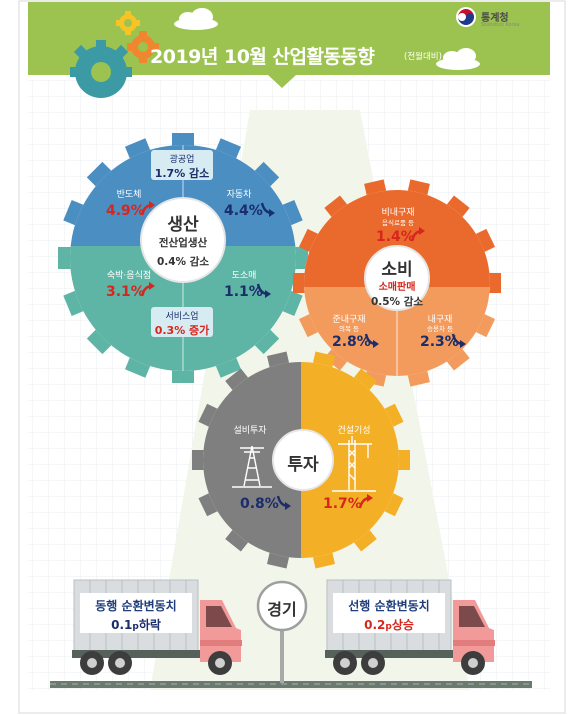 This screenshot has height=715, width=582. Describe the element at coordinates (149, 625) in the screenshot. I see `coincident-change: 하락` at that location.